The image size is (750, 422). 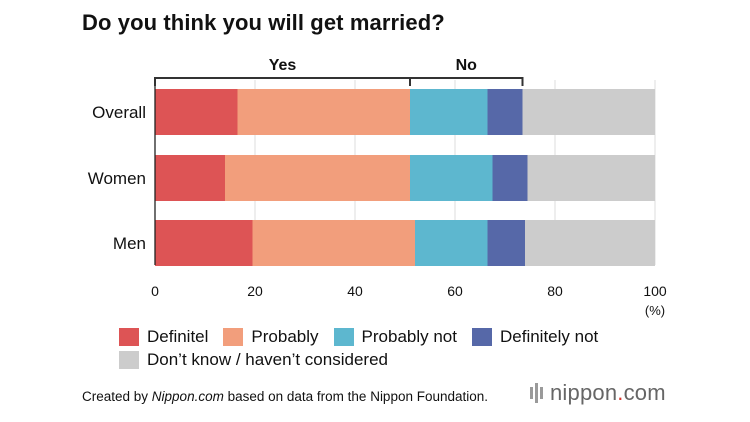 I want to click on x-tick-label-40: 40, so click(x=355, y=291).